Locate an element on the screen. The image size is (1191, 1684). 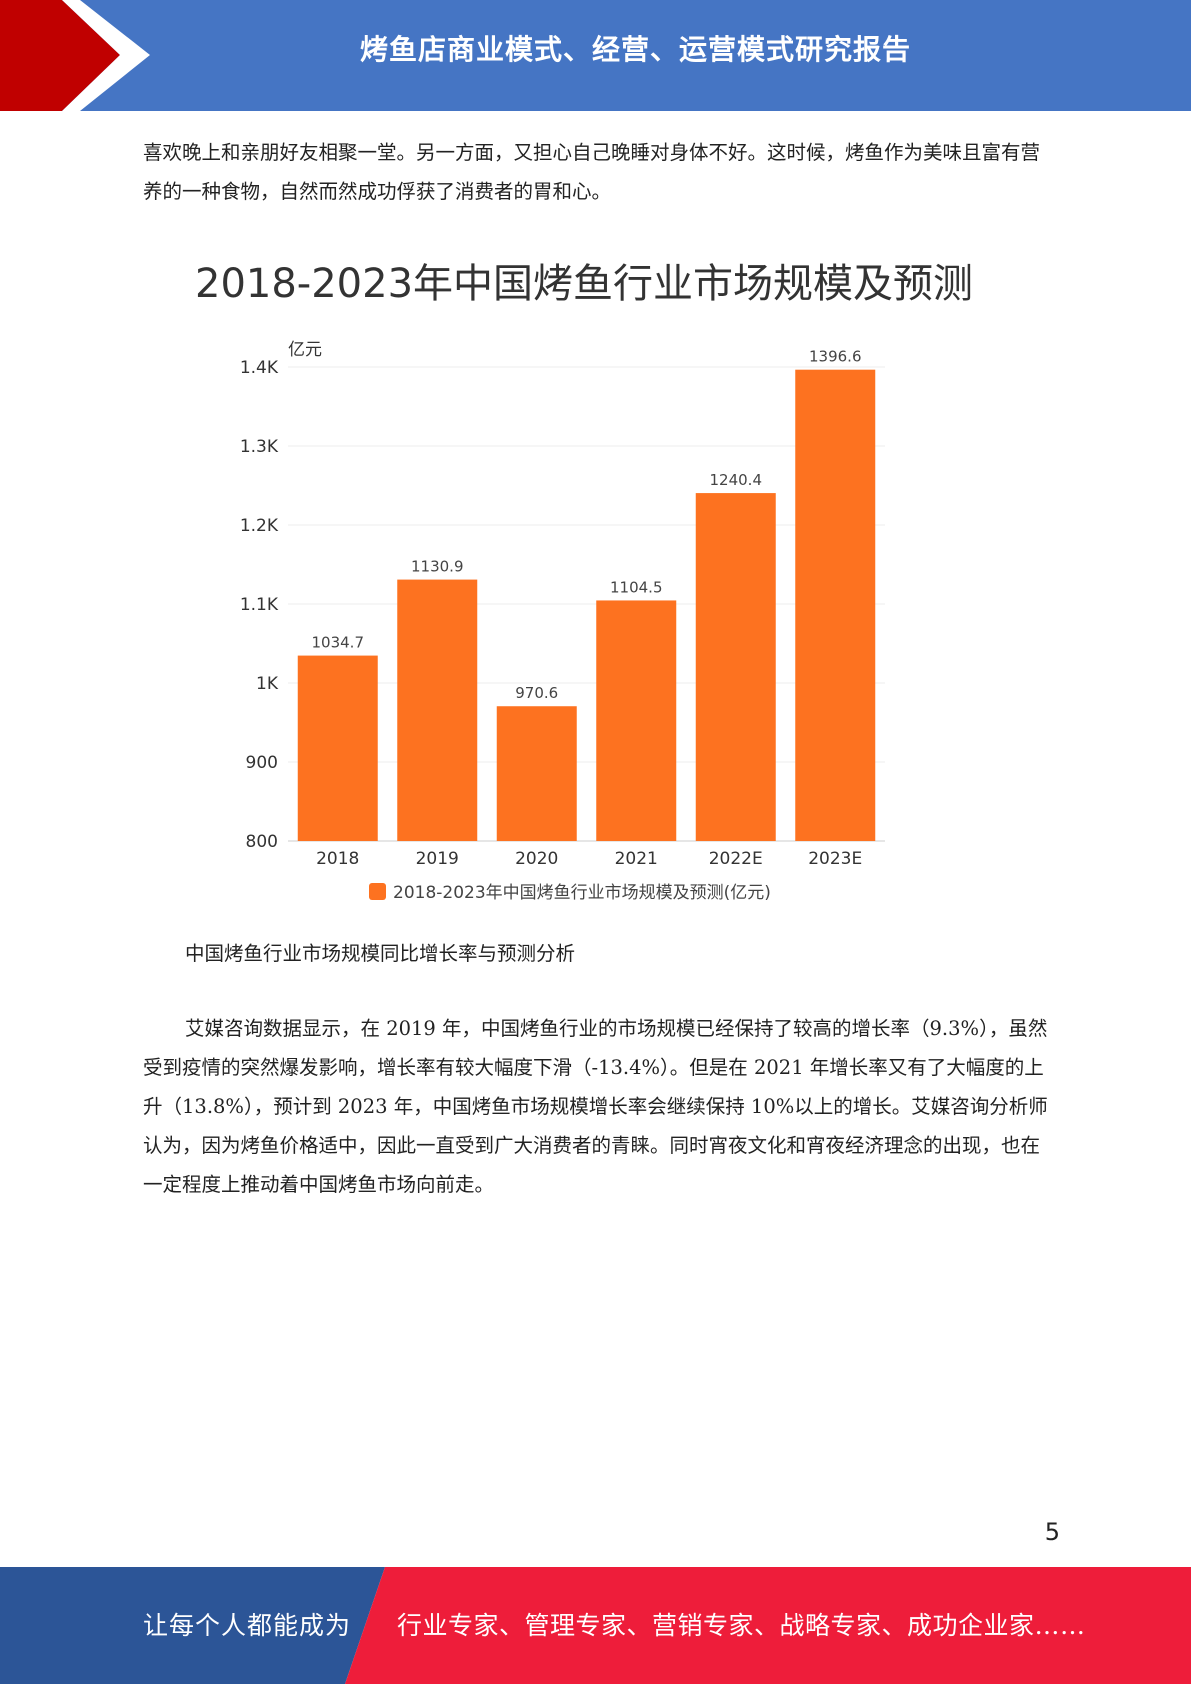
x-tick-label: 2018 is located at coordinates (337, 859).